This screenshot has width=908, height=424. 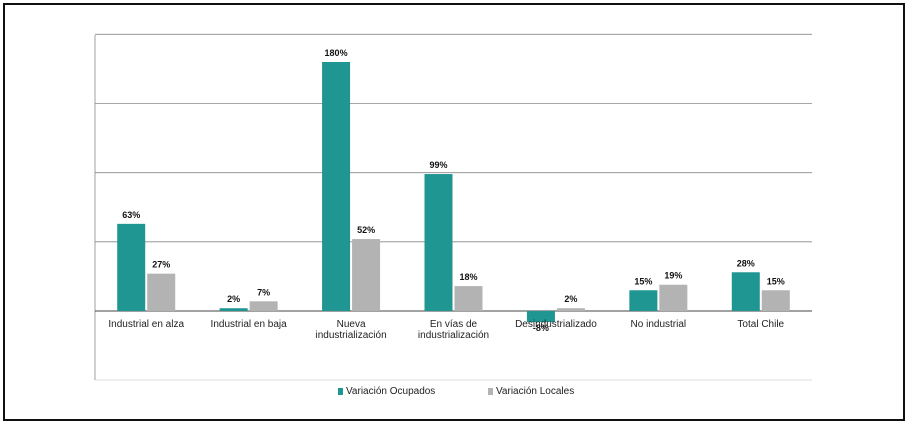 I want to click on data-label-ocupados-3: 180%, so click(x=336, y=53).